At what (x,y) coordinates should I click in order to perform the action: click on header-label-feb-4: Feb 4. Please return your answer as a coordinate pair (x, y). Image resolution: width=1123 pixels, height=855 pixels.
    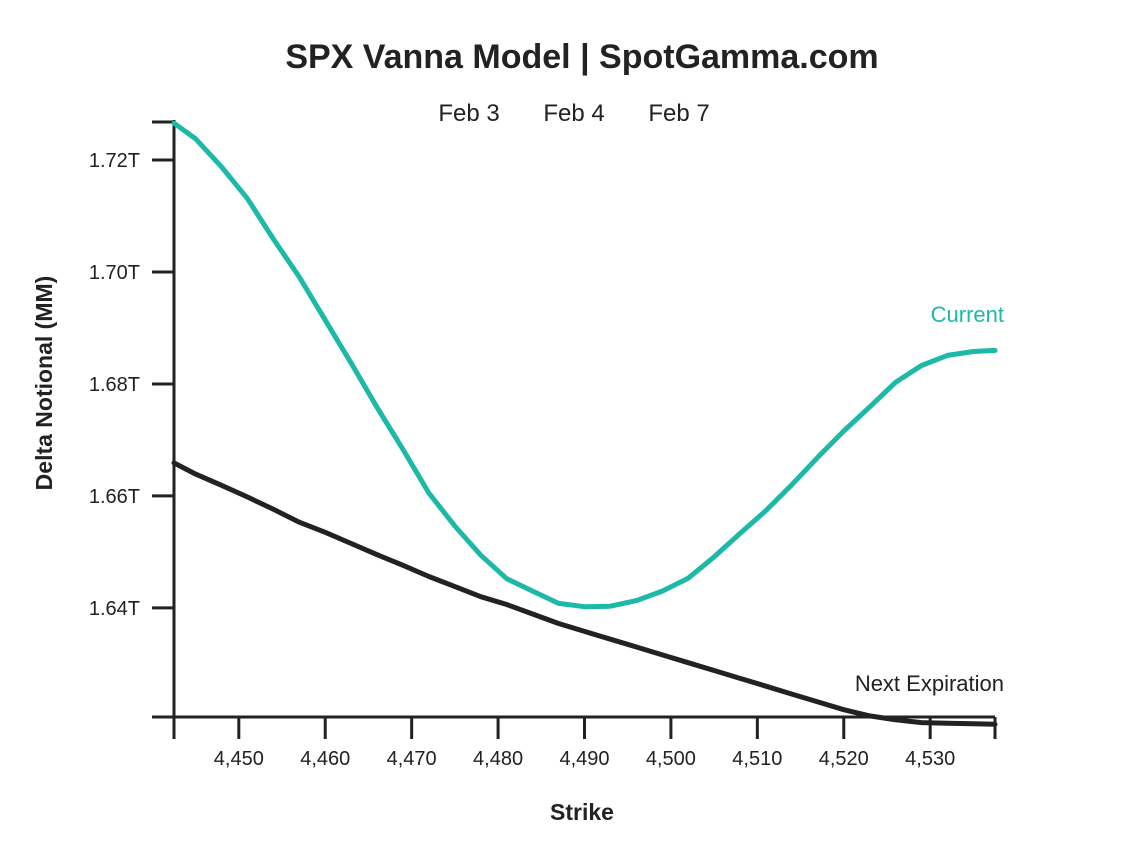
    Looking at the image, I should click on (573, 113).